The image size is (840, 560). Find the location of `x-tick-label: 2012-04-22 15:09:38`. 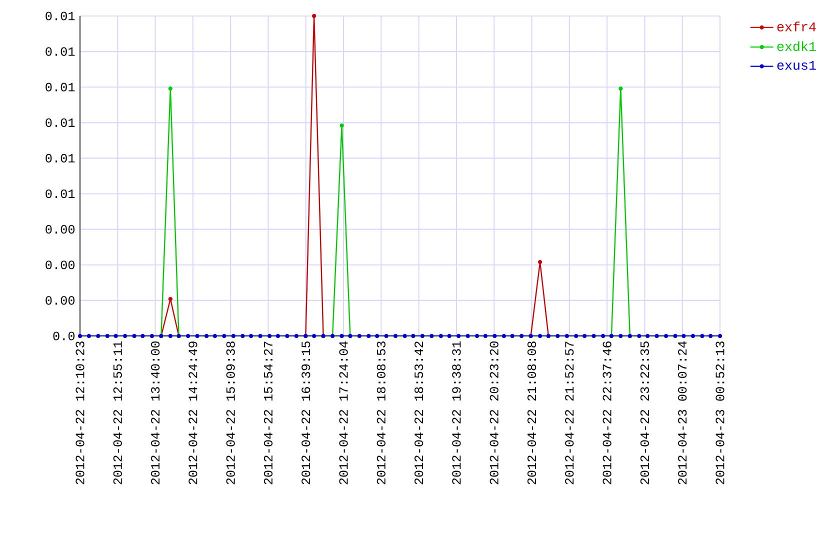

x-tick-label: 2012-04-22 15:09:38 is located at coordinates (230, 413).